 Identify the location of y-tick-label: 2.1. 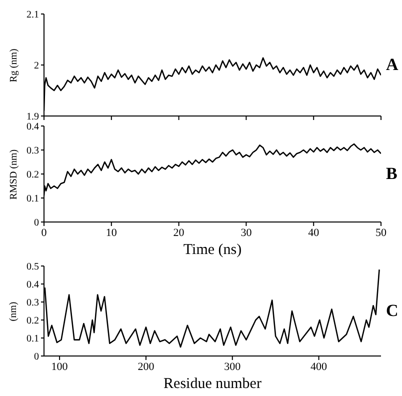
(32, 15).